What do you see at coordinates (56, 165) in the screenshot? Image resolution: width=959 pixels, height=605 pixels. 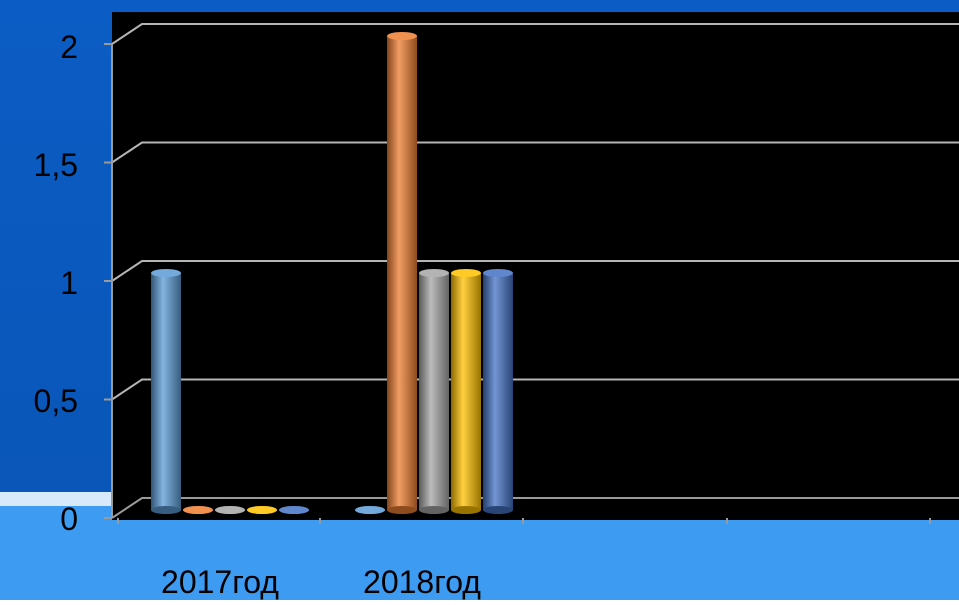 I see `y-tick-label: 1,5` at bounding box center [56, 165].